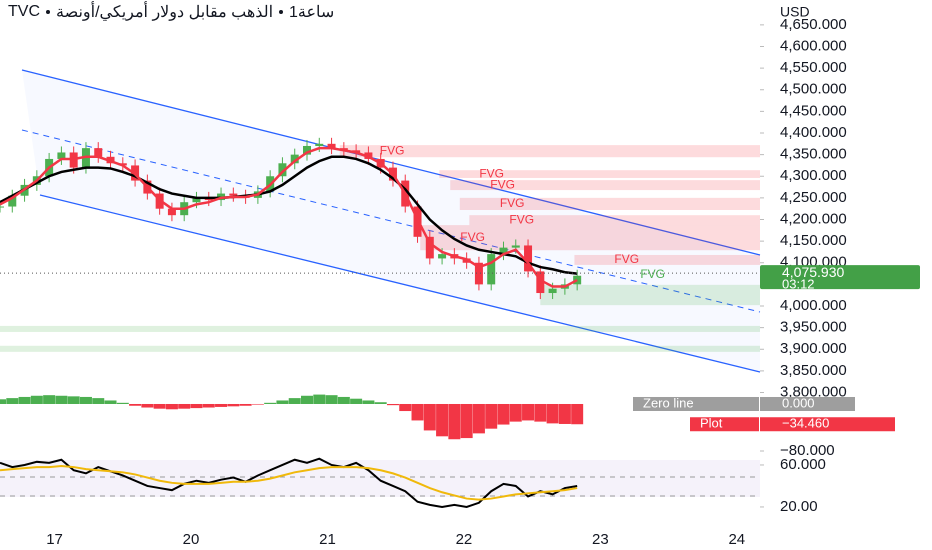 The image size is (932, 550). Describe the element at coordinates (668, 402) in the screenshot. I see `badge-name: Zero line` at that location.